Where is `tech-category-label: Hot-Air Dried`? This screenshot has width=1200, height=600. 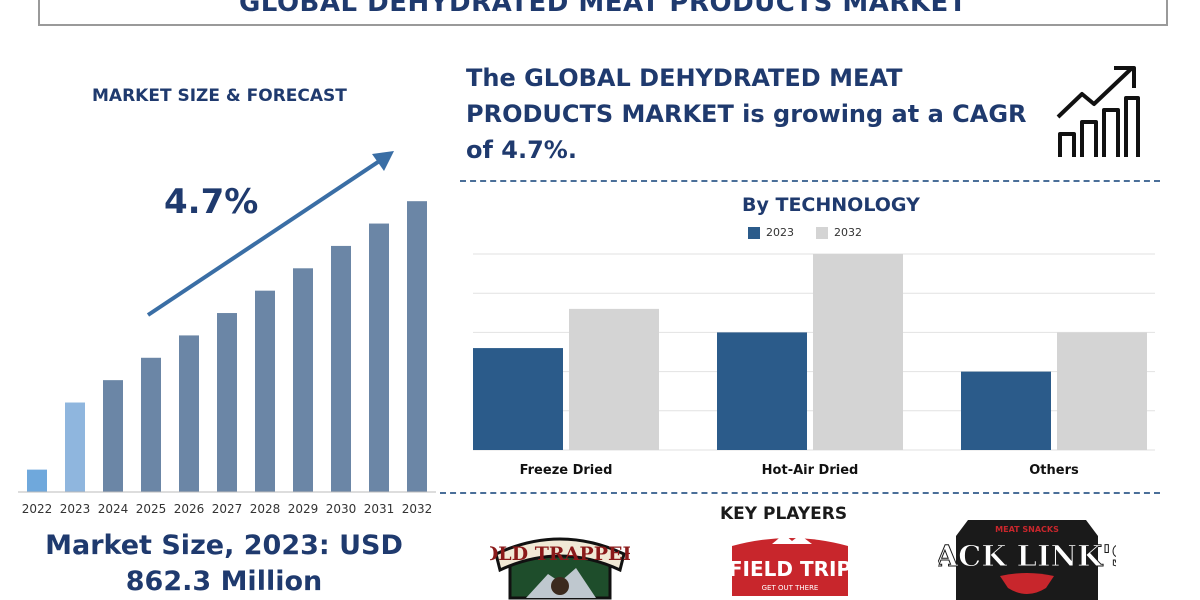
tech-category-label: Hot-Air Dried is located at coordinates (810, 470).